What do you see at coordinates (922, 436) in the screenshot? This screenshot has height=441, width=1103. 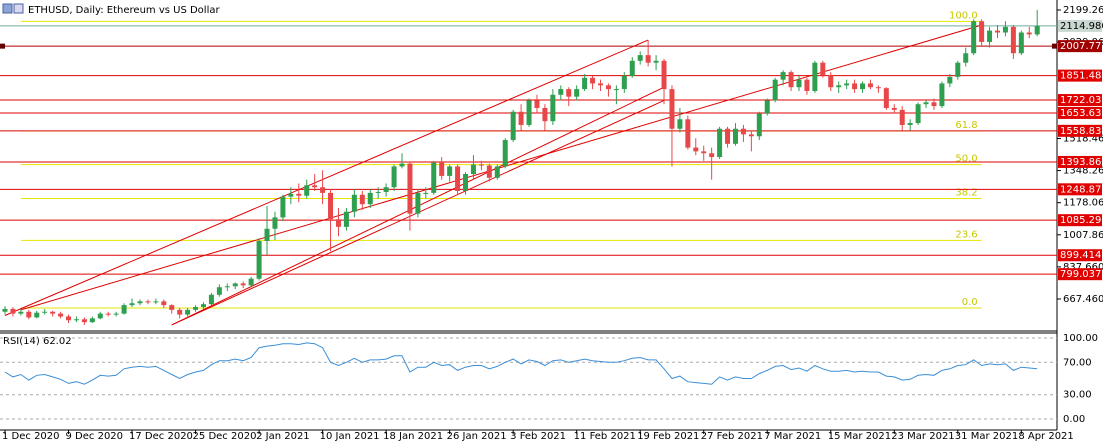 I see `x-tick-label: 23 Mar 2021` at bounding box center [922, 436].